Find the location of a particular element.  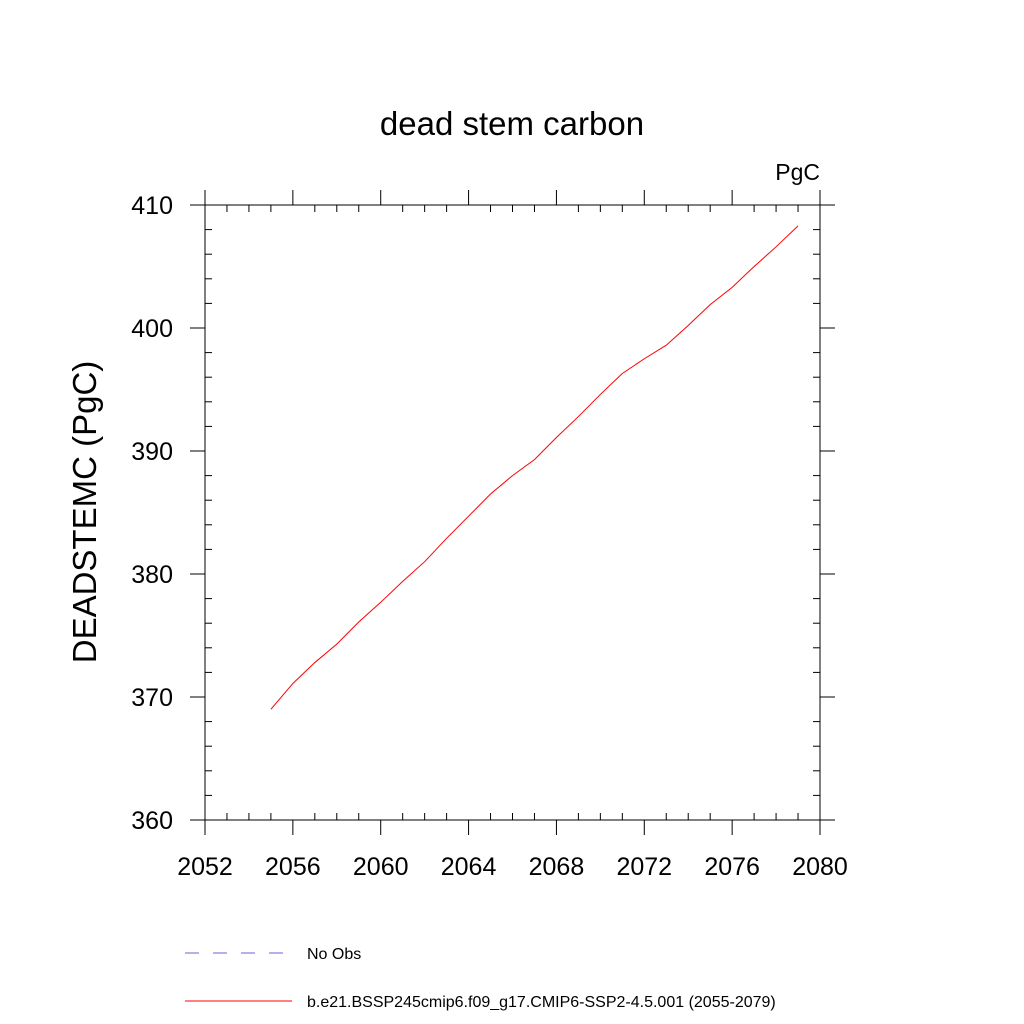

x-tick-label: 2080 is located at coordinates (820, 867).